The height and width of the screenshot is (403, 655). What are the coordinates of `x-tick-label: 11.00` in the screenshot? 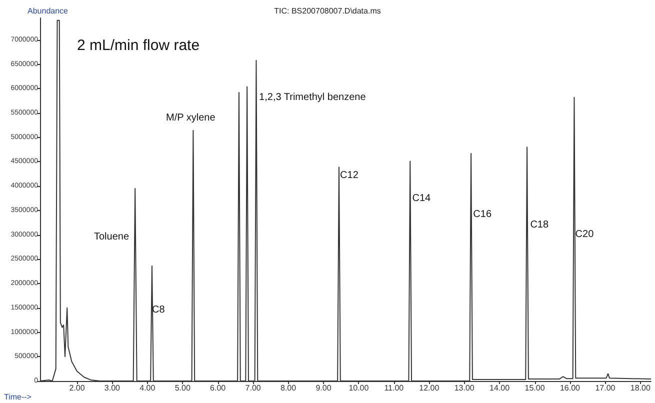 It's located at (394, 388).